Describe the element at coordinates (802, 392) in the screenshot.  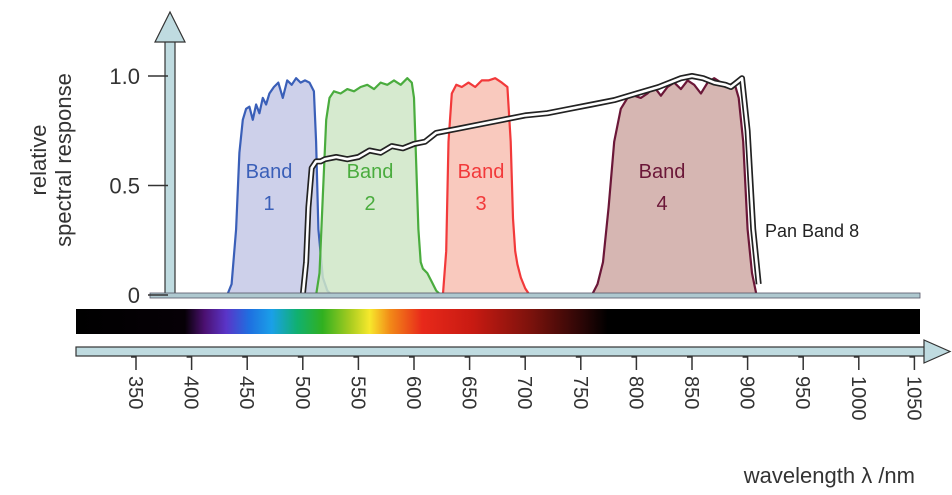
I see `x-tick-label: 950` at that location.